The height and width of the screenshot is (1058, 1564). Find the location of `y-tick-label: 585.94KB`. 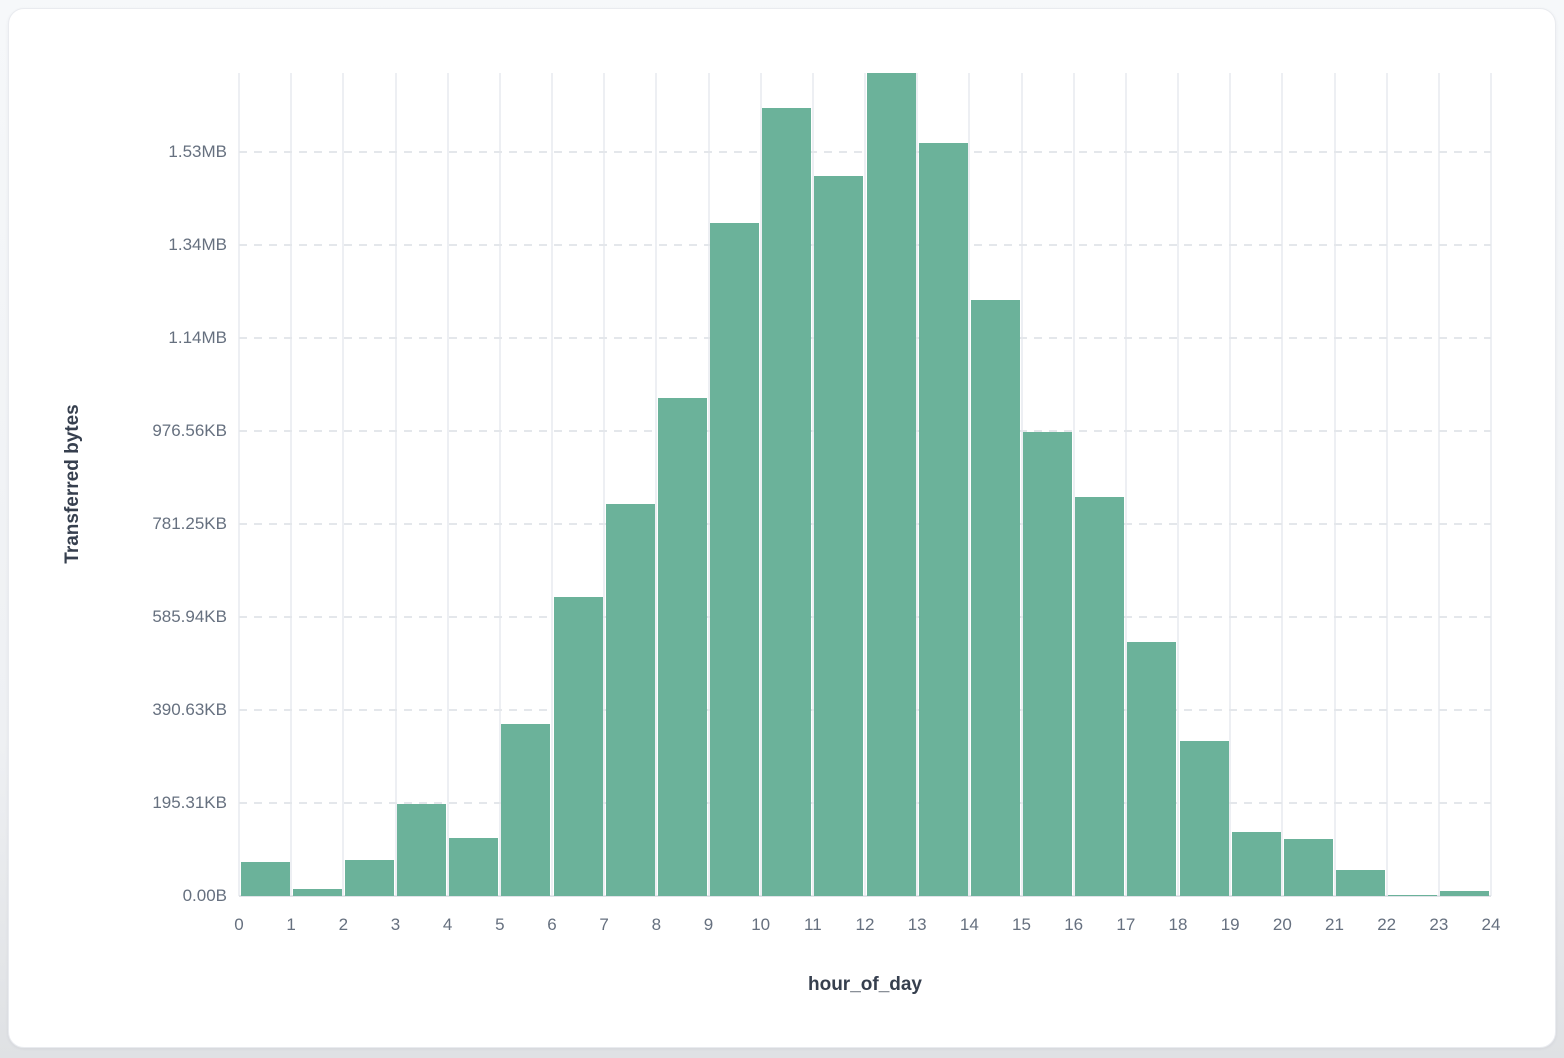

y-tick-label: 585.94KB is located at coordinates (189, 617).